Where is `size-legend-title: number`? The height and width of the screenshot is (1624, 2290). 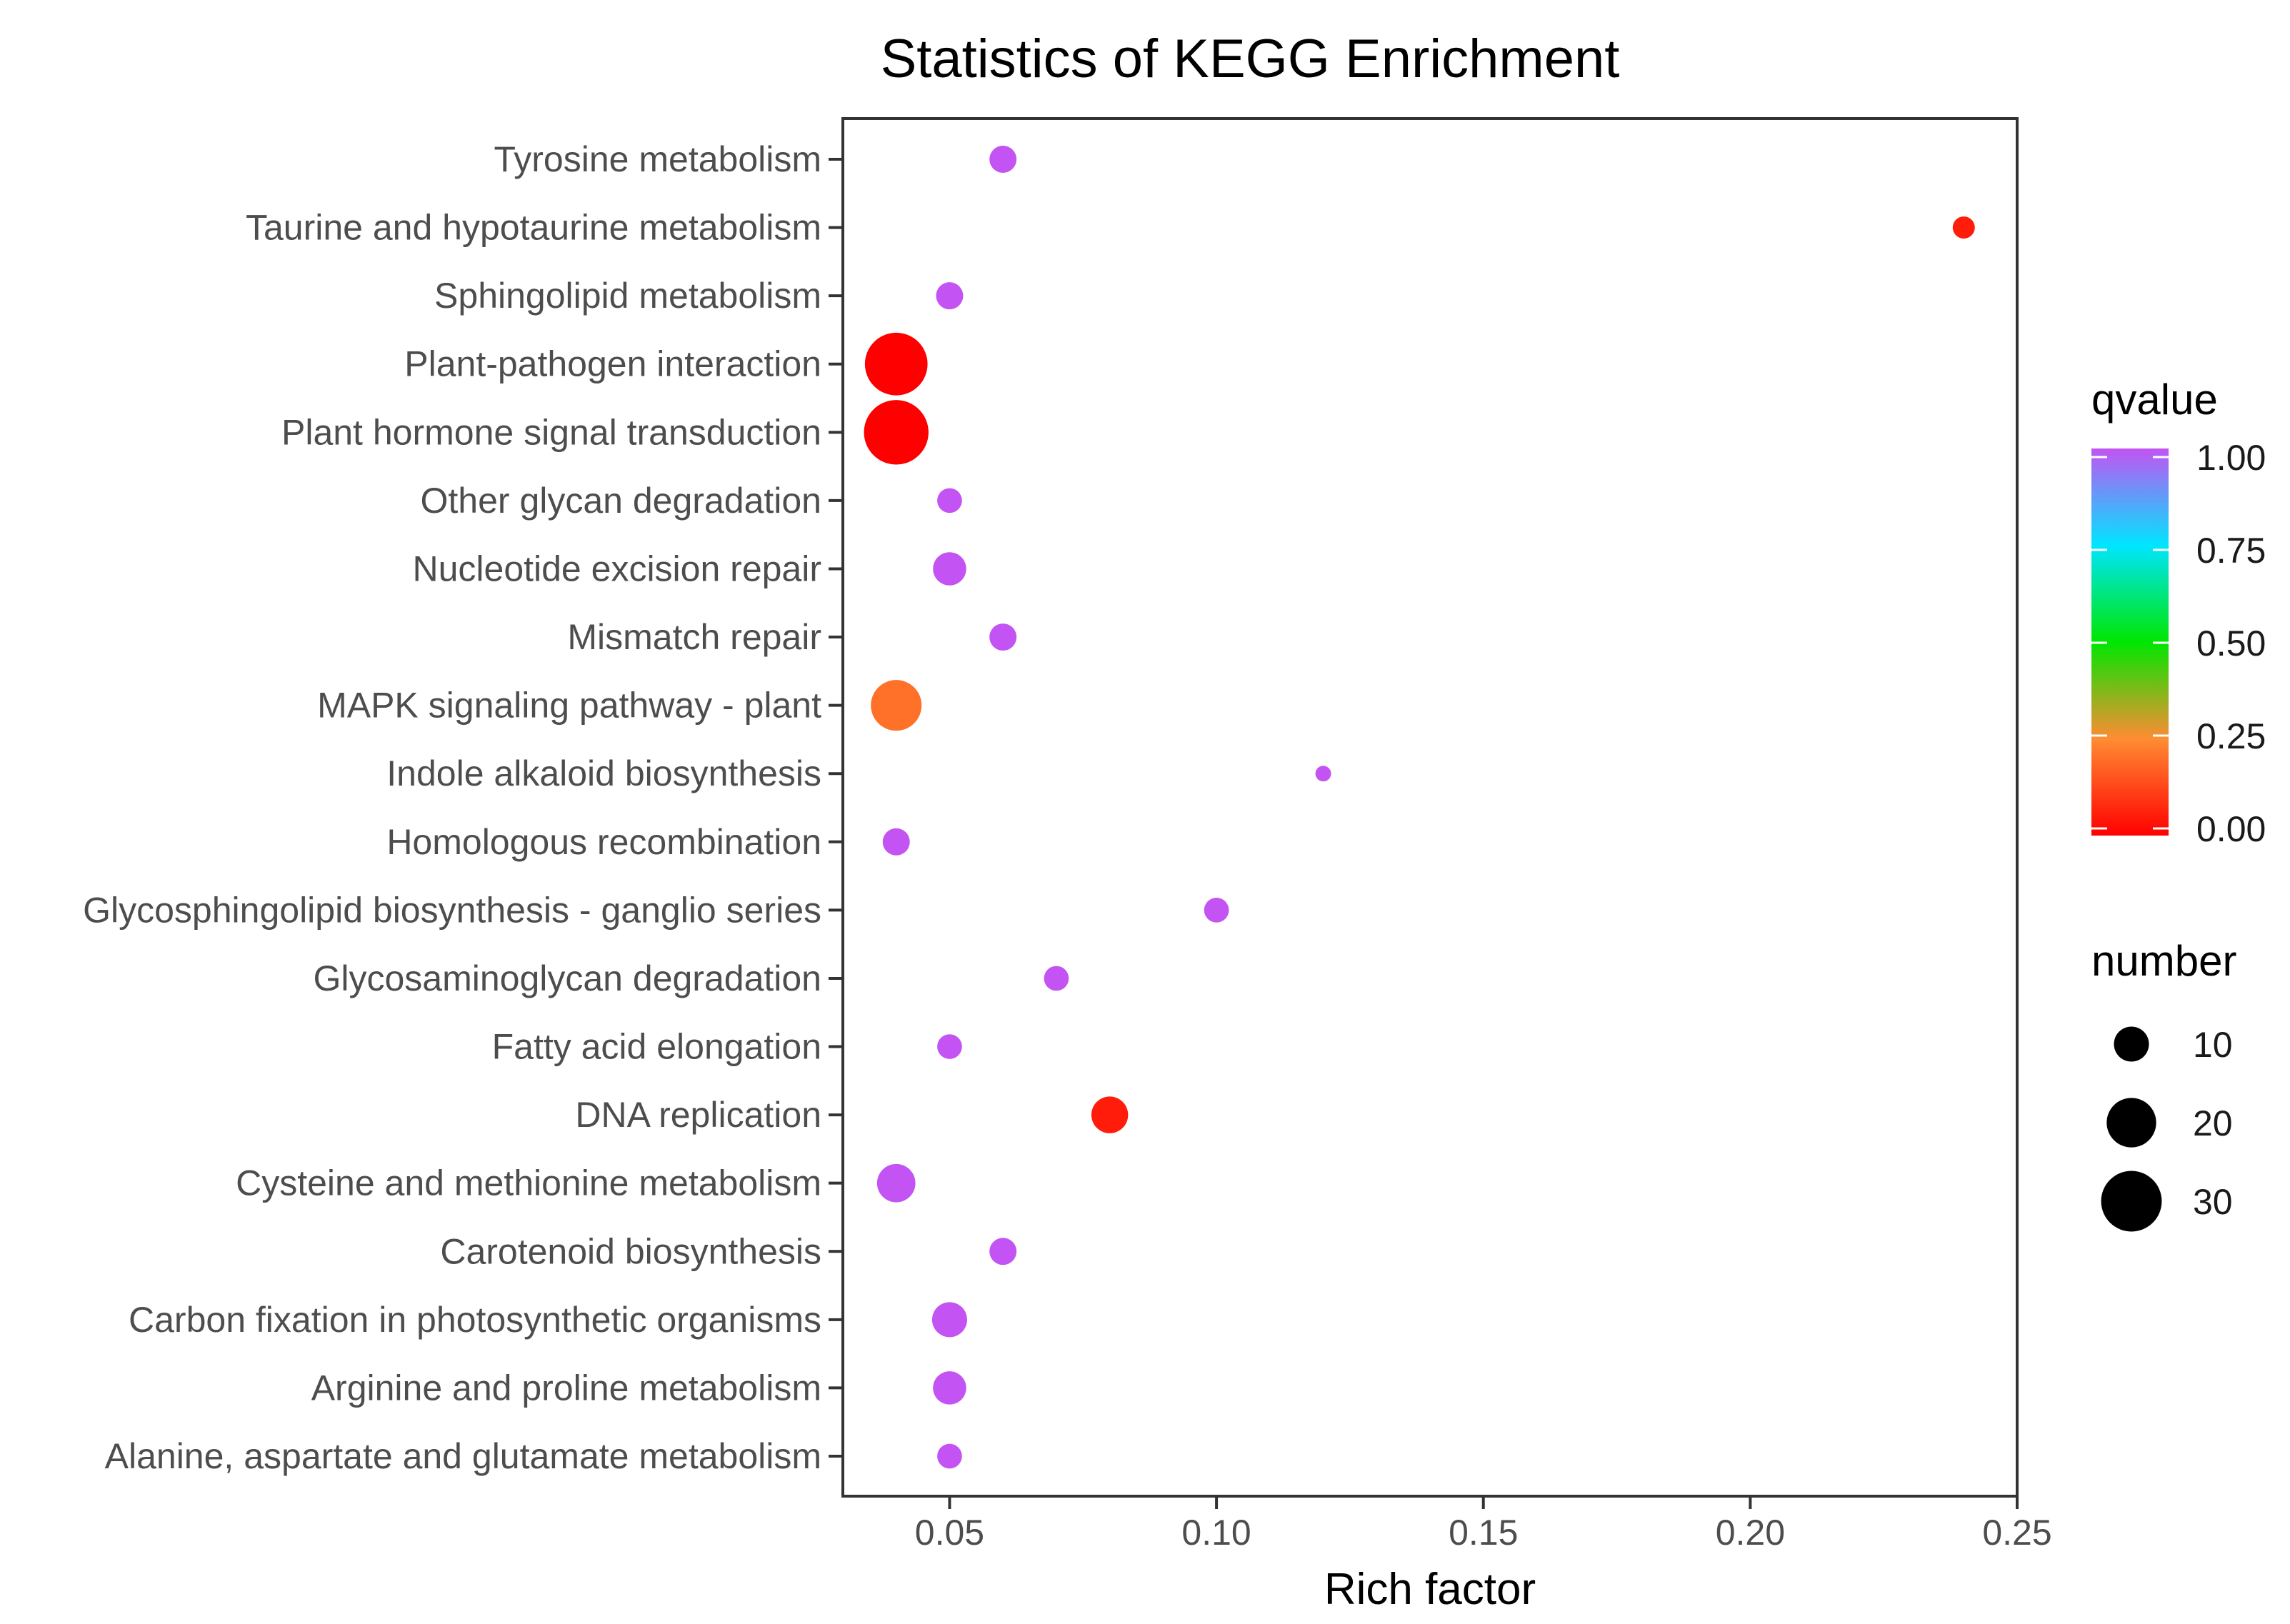
size-legend-title: number is located at coordinates (2163, 961).